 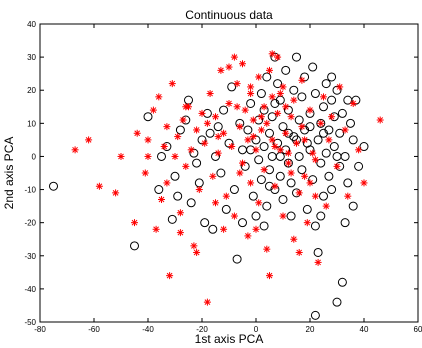 I want to click on y-tick-label: -10, so click(x=30, y=190).